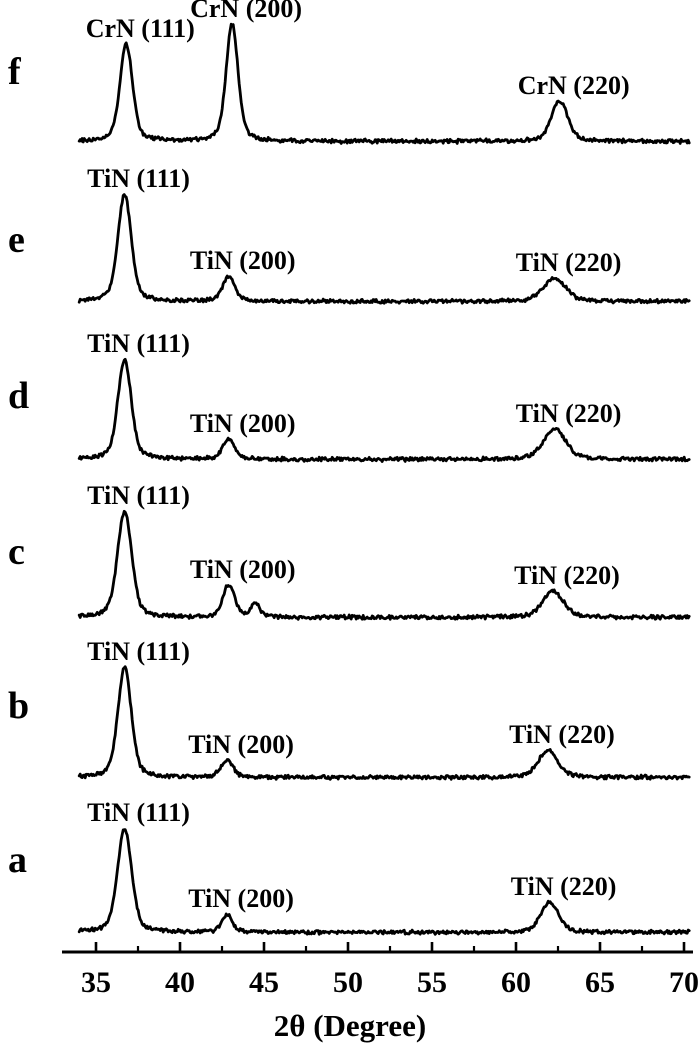 The image size is (700, 1061). Describe the element at coordinates (18, 706) in the screenshot. I see `series-letter-b: b` at that location.